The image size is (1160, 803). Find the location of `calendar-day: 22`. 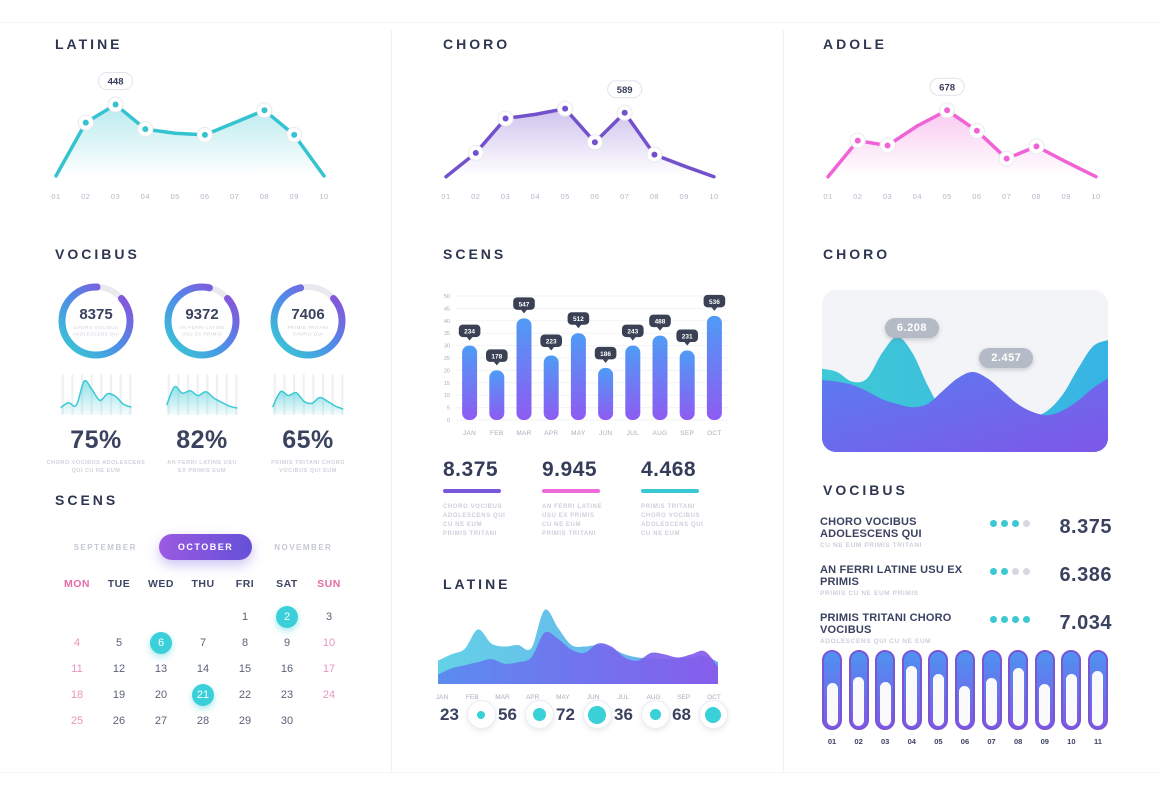

calendar-day: 22 is located at coordinates (245, 695).